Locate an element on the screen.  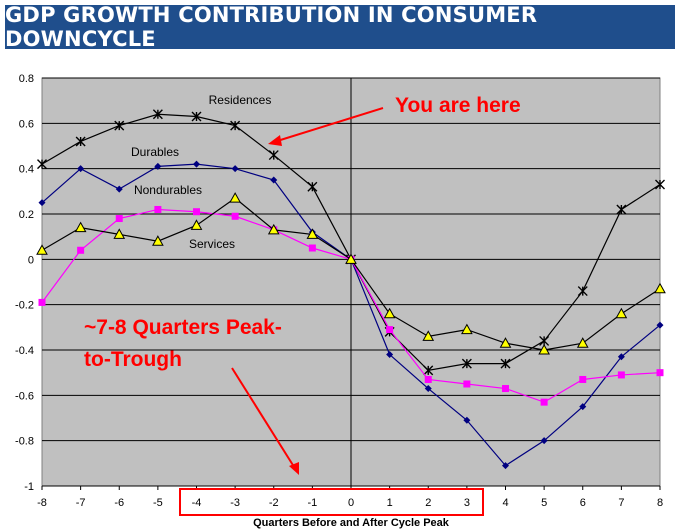
y-tick-label: 0.6 is located at coordinates (26, 124).